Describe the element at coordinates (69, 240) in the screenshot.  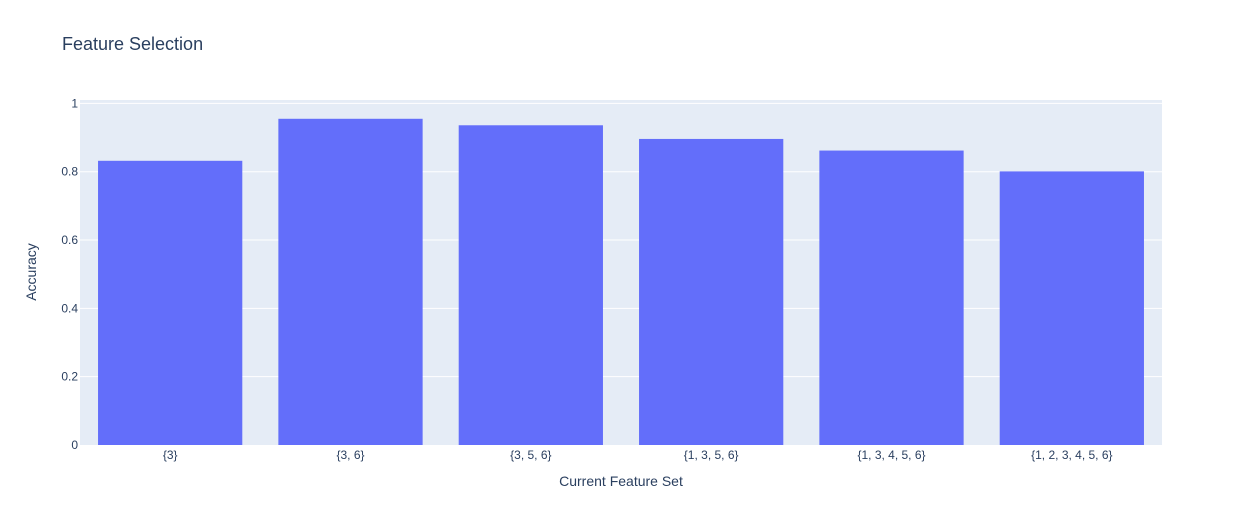
I see `y-tick-label: 0.6` at that location.